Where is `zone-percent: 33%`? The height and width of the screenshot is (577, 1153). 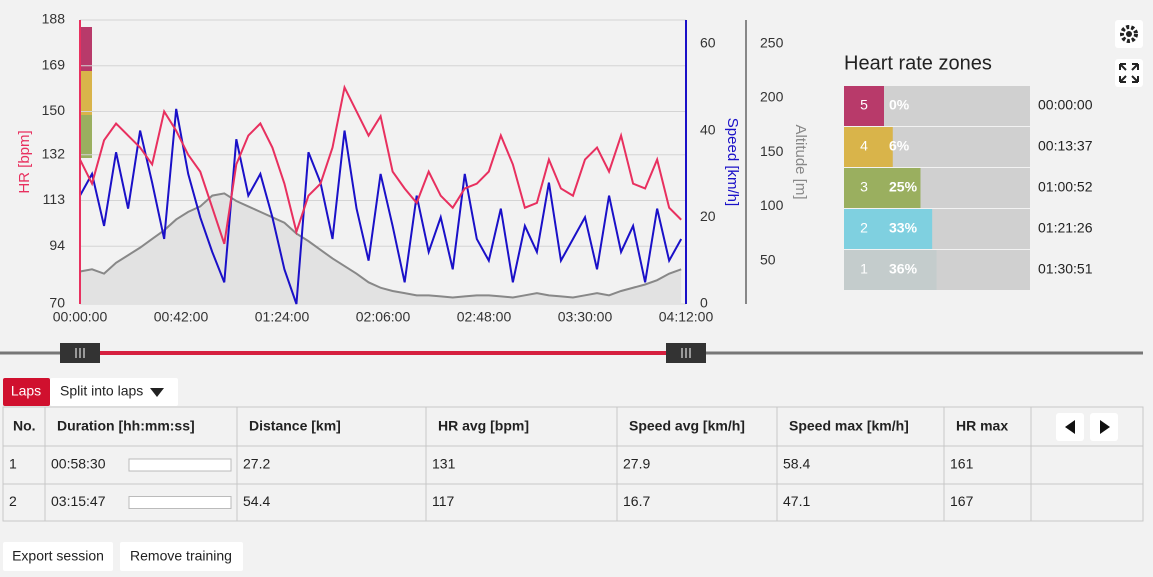
zone-percent: 33% is located at coordinates (903, 228).